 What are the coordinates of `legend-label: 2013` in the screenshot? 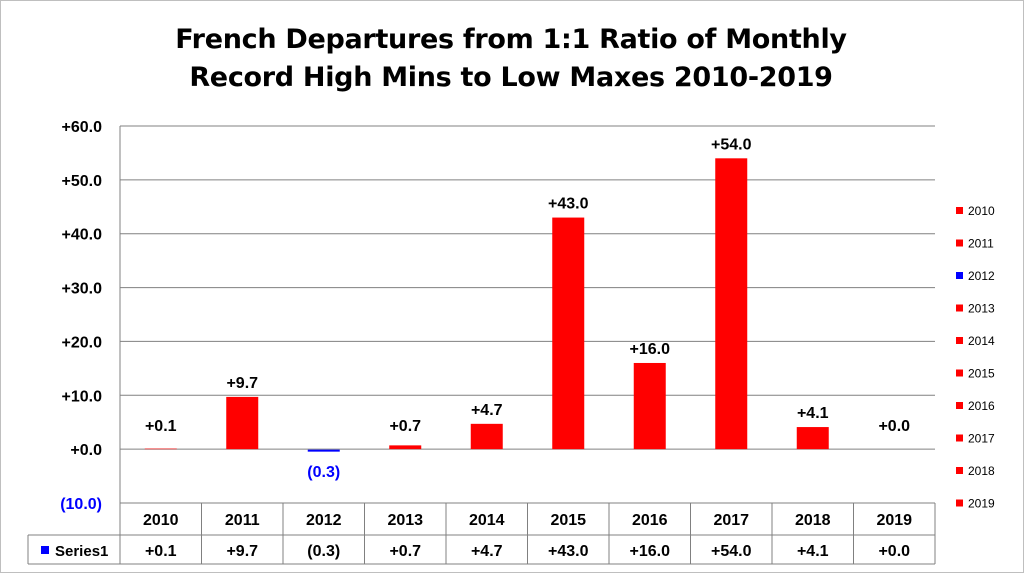 It's located at (981, 309).